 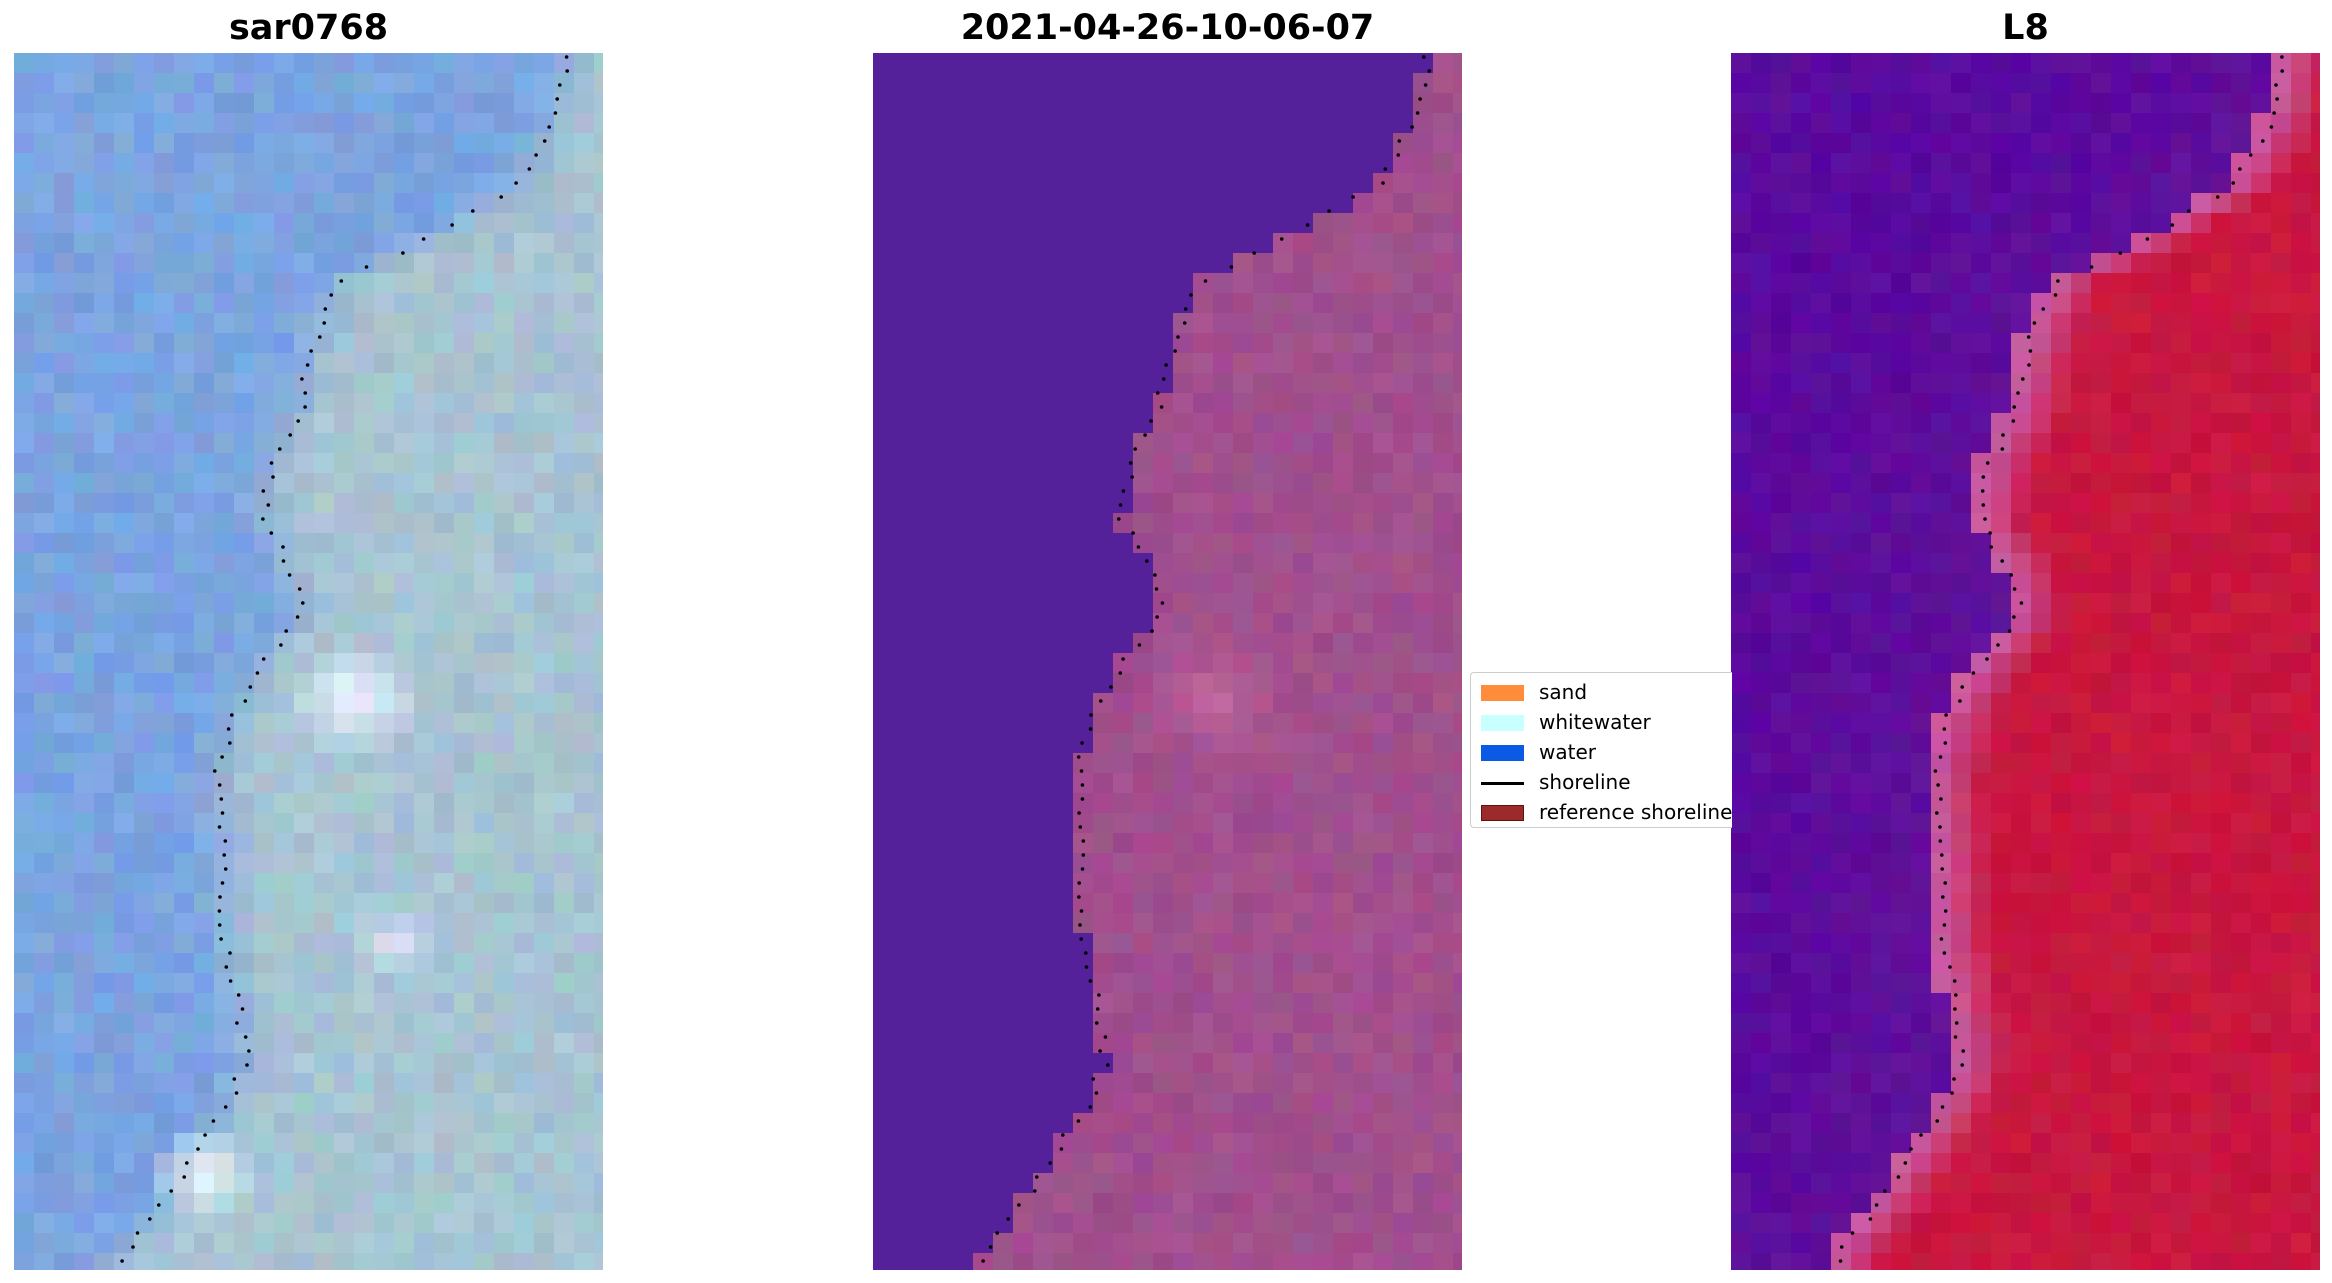 I want to click on legend-label-whitewater: whitewater, so click(x=1595, y=722).